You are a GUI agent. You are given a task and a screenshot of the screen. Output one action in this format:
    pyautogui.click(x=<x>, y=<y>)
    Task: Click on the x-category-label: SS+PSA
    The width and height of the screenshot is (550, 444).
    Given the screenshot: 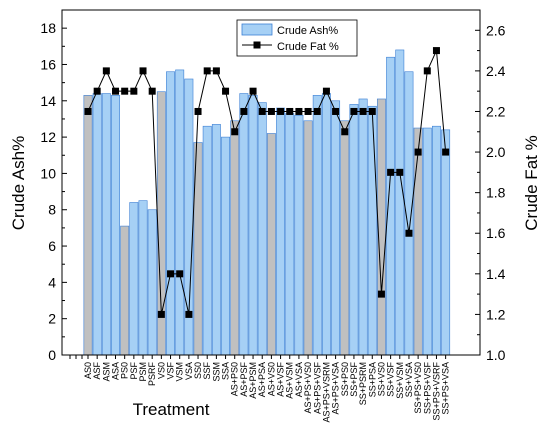 What is the action you would take?
    pyautogui.click(x=372, y=379)
    